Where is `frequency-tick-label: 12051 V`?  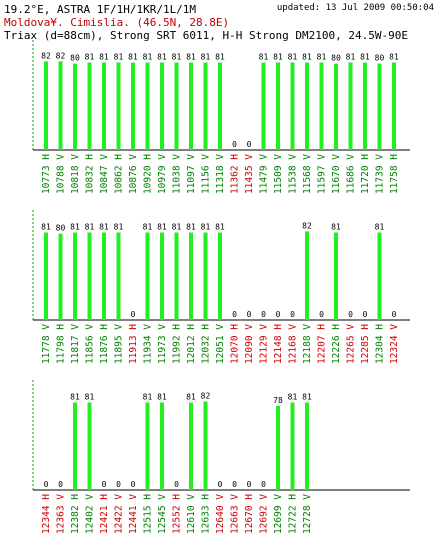 frequency-tick-label: 12051 V is located at coordinates (220, 344).